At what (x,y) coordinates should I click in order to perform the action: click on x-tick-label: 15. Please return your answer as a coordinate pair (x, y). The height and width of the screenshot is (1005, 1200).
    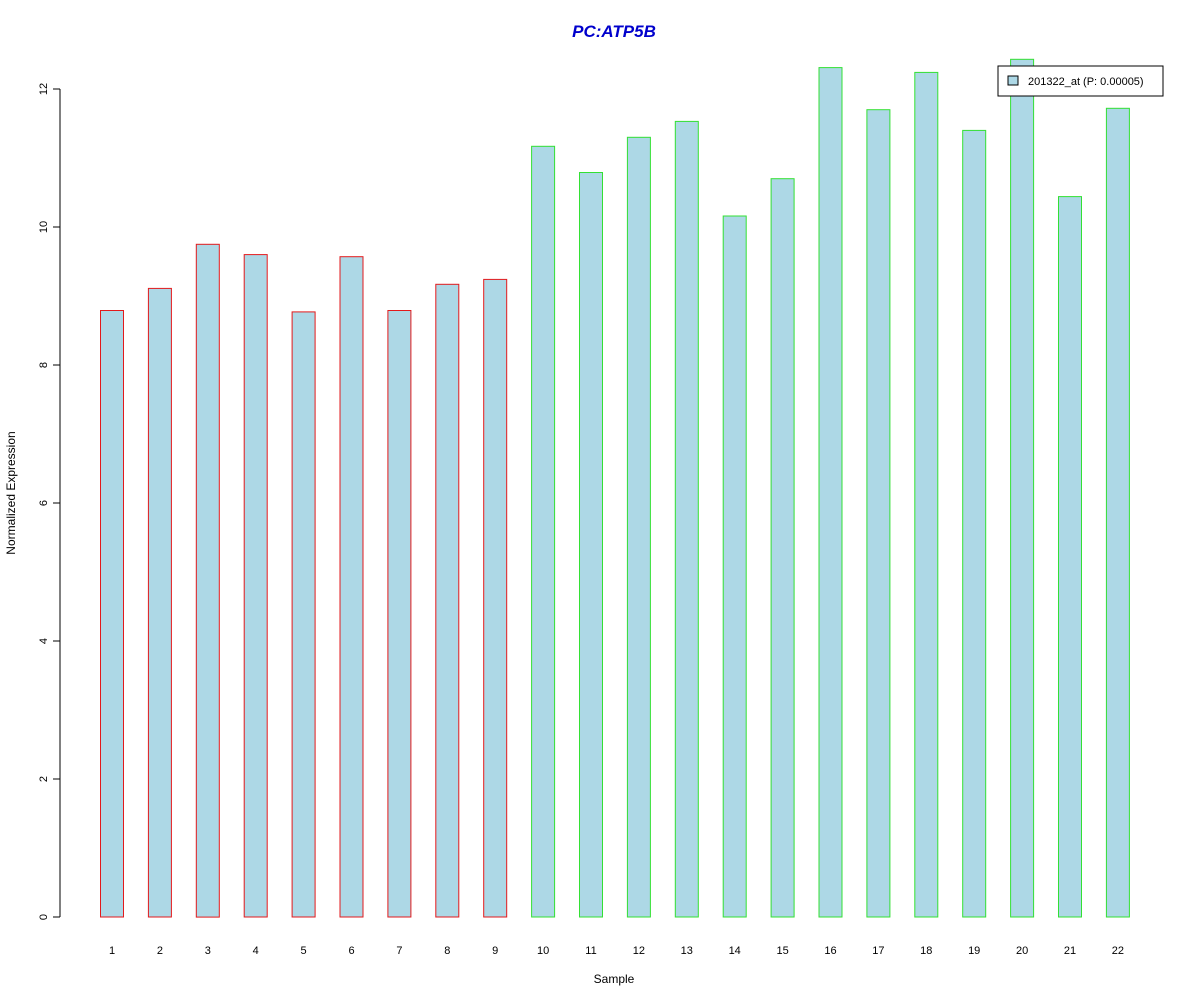
    Looking at the image, I should click on (782, 951).